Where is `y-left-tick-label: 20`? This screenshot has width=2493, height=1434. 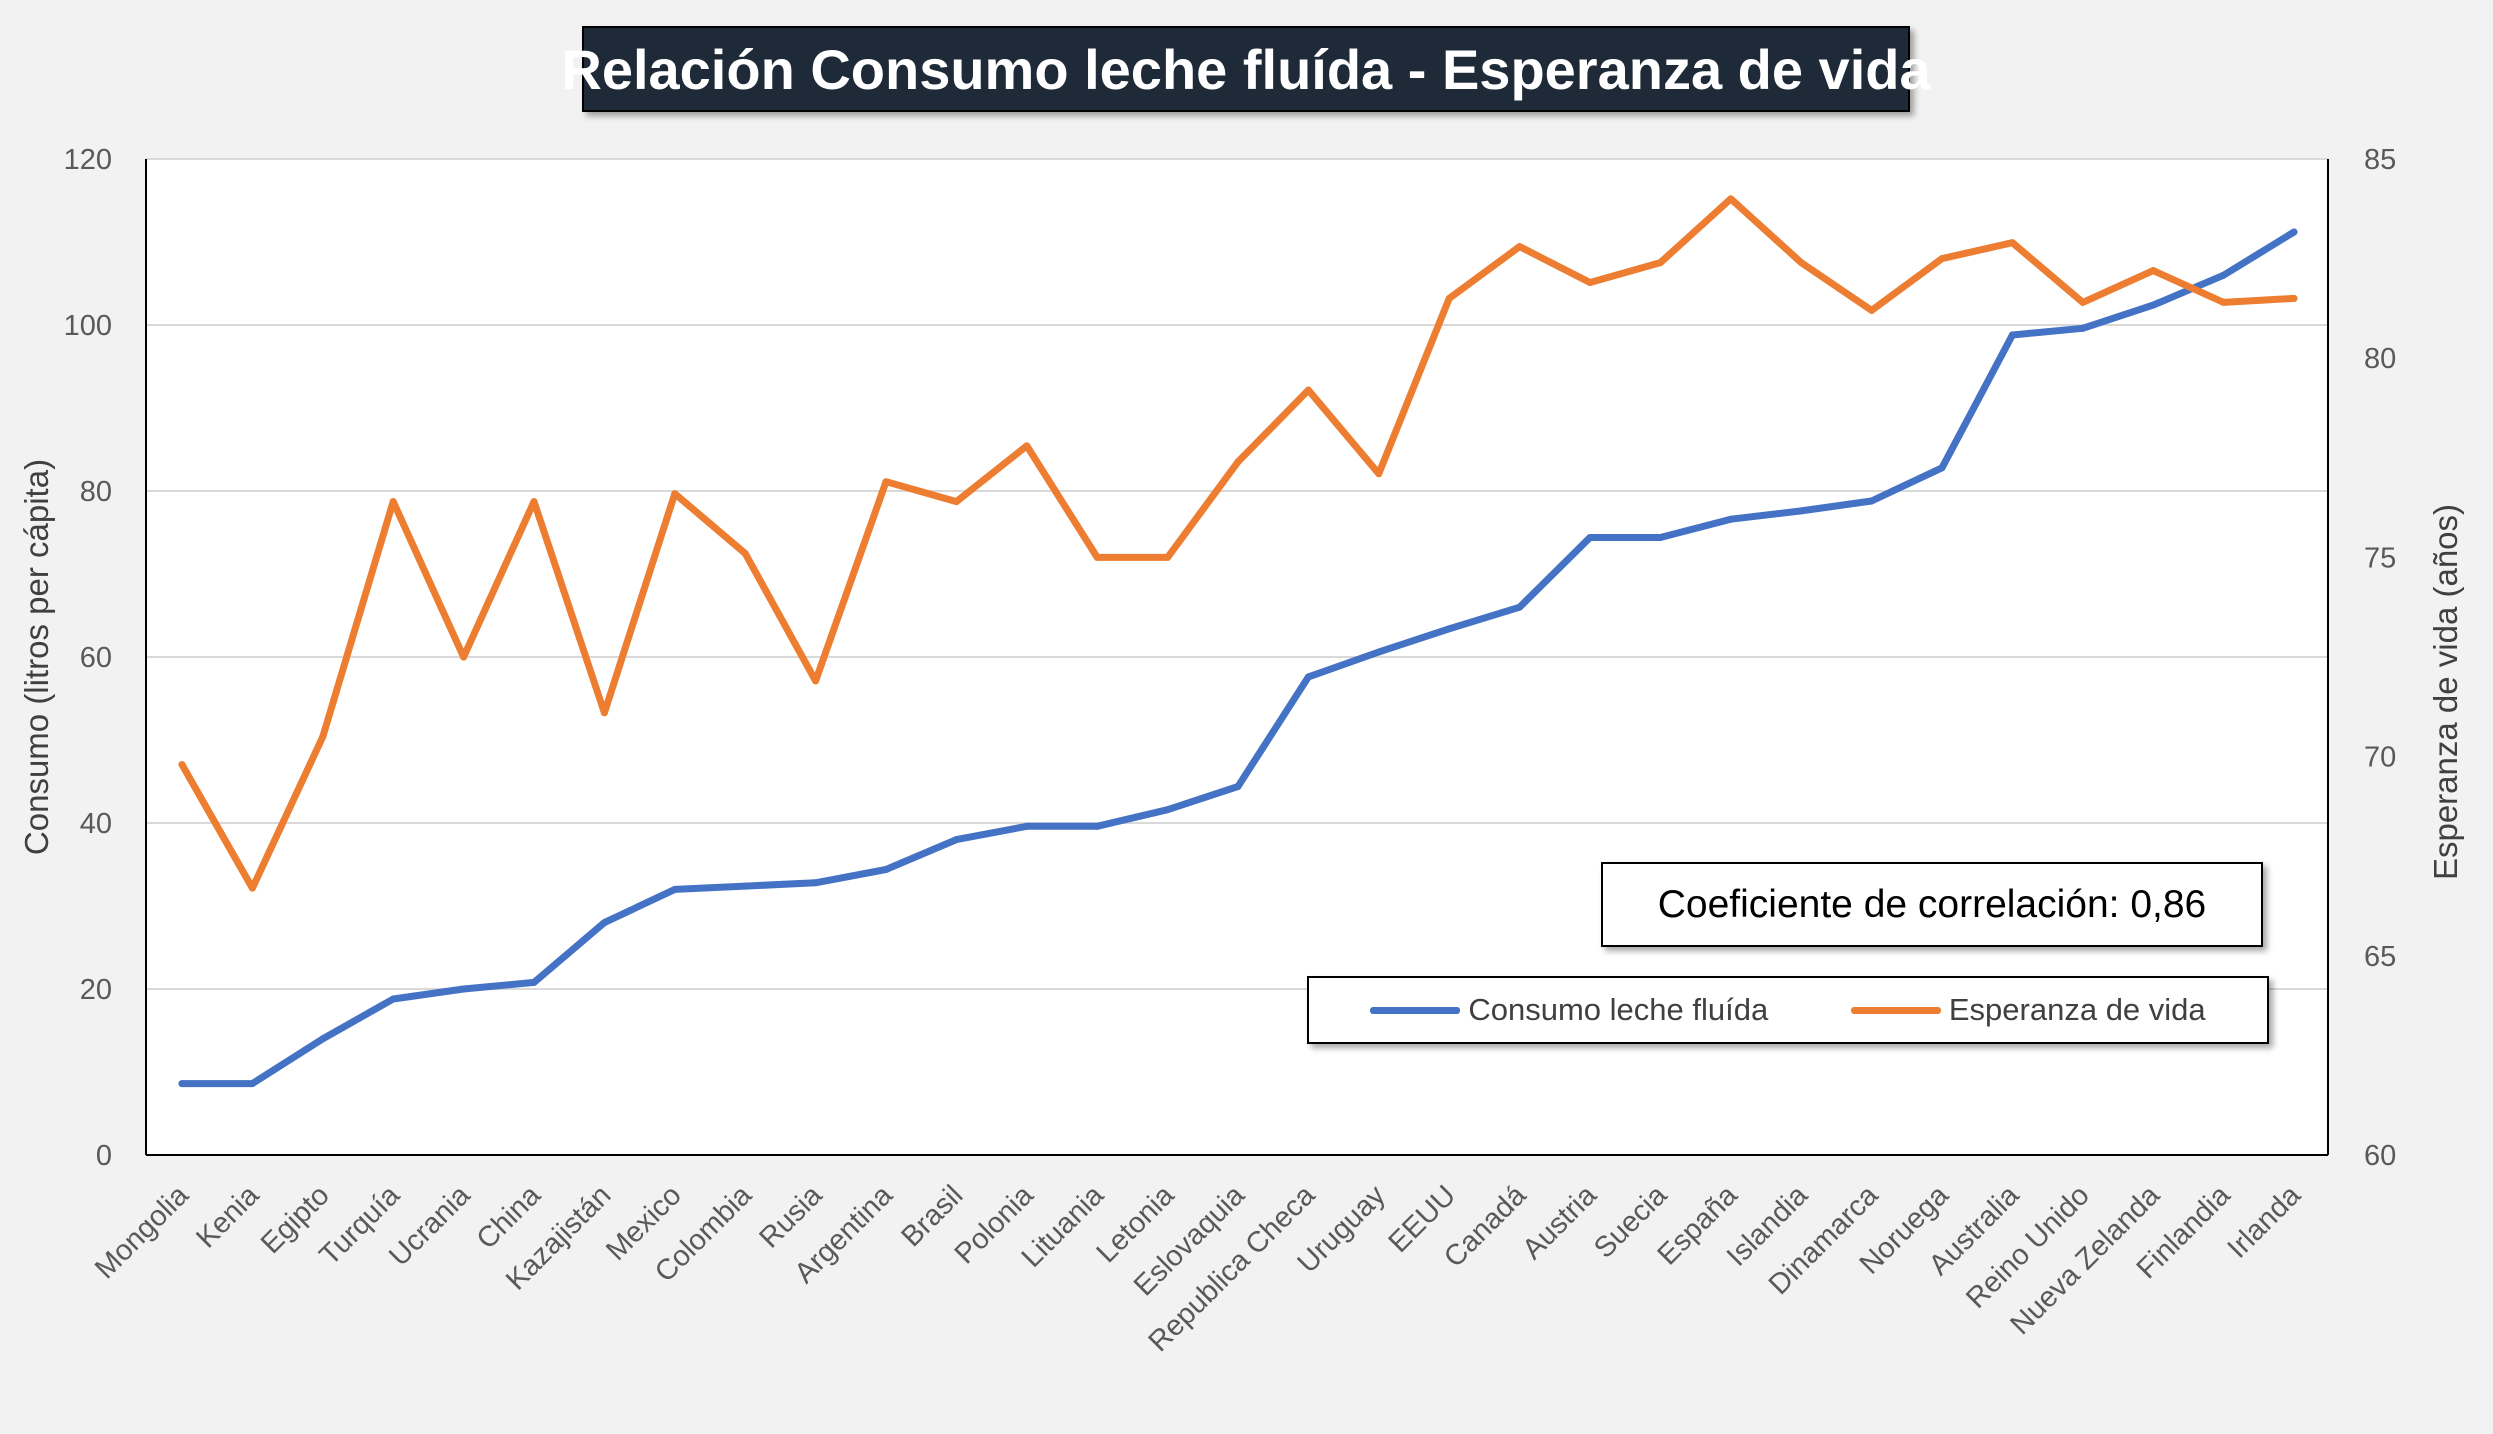
y-left-tick-label: 20 is located at coordinates (96, 990).